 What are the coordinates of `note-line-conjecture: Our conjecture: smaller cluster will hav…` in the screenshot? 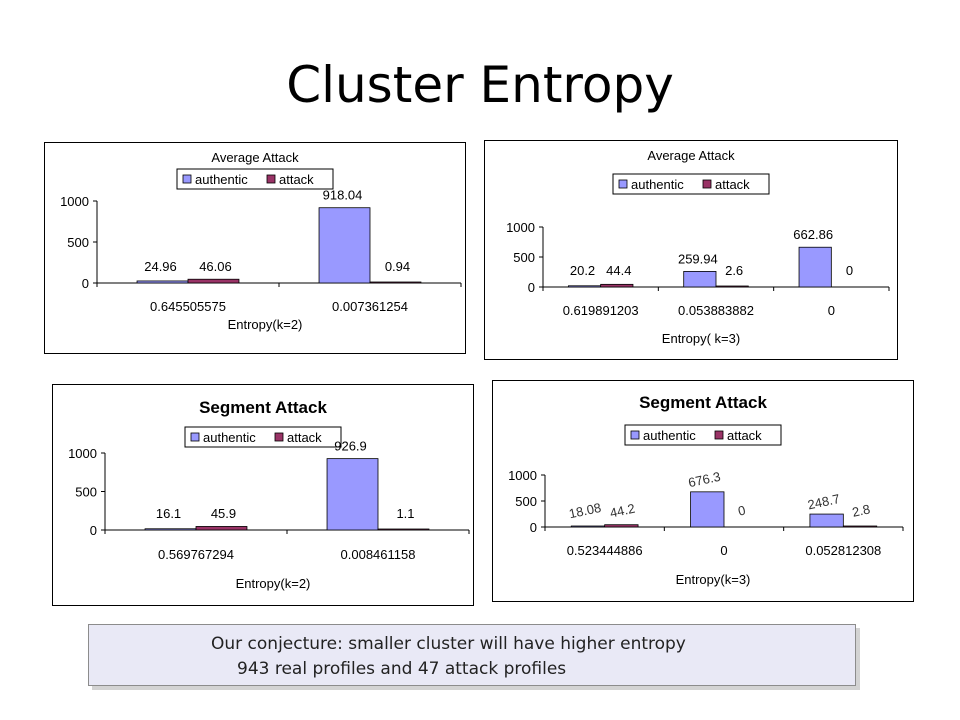 It's located at (448, 644).